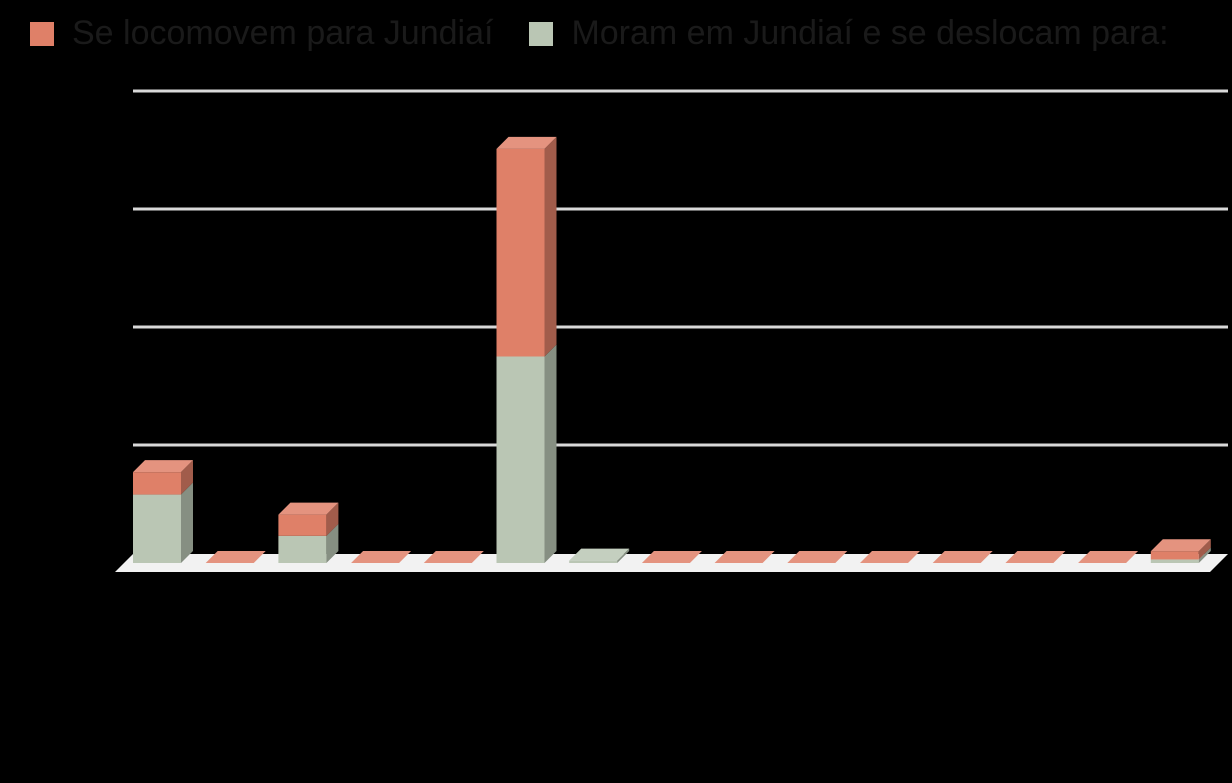 The width and height of the screenshot is (1232, 783). I want to click on legend-swatch-se-locomovem, so click(42, 33).